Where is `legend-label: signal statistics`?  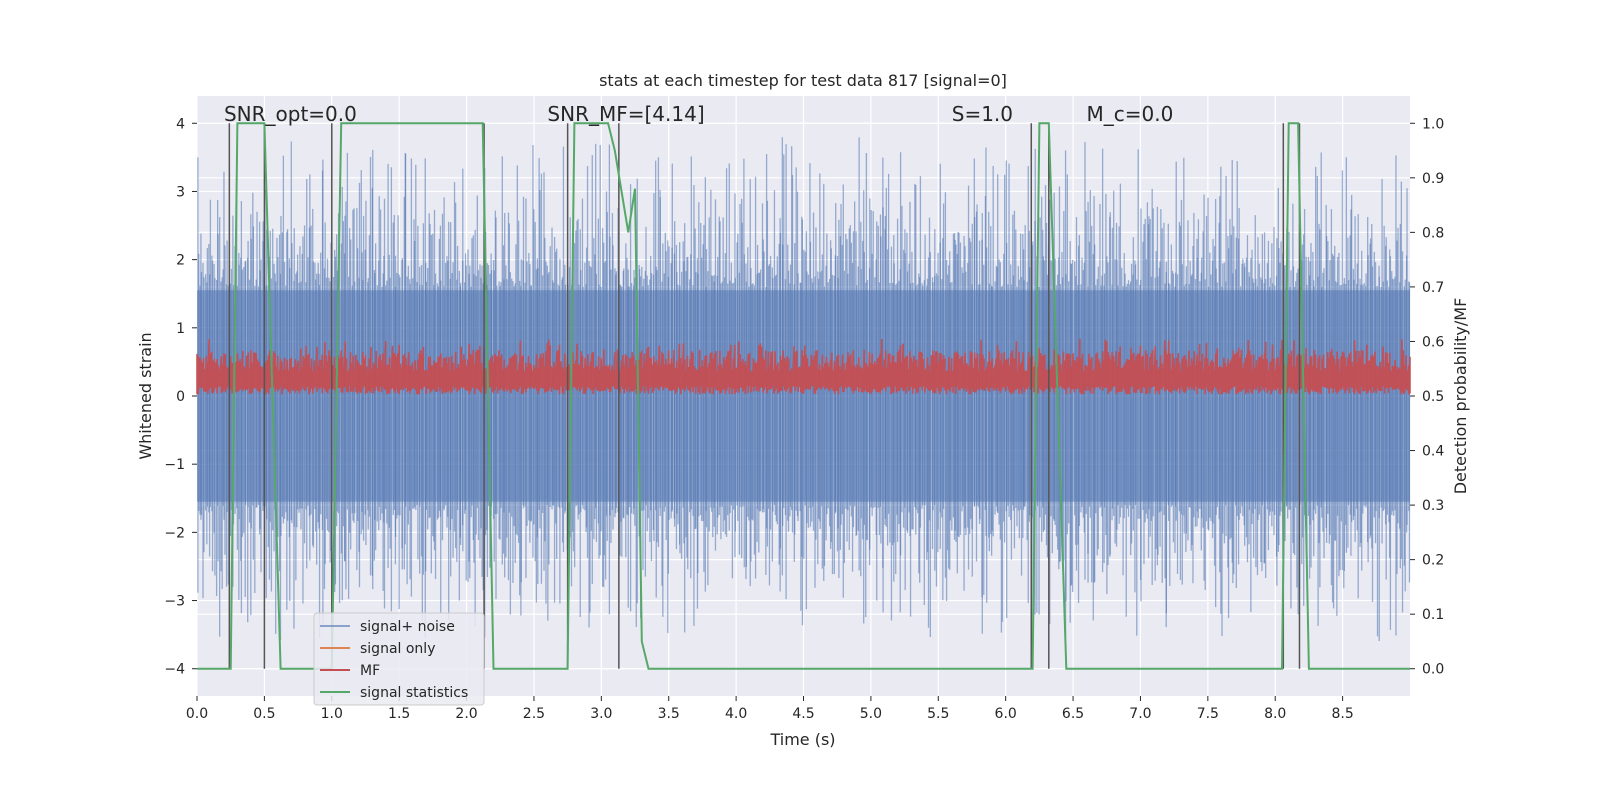 legend-label: signal statistics is located at coordinates (414, 693).